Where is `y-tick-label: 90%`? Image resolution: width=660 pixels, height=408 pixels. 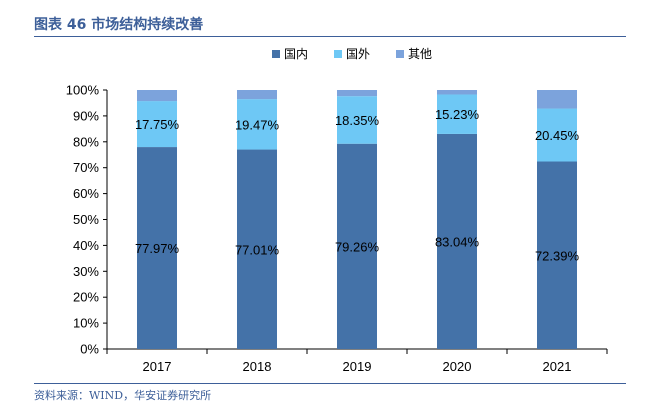
y-tick-label: 90% is located at coordinates (86, 115).